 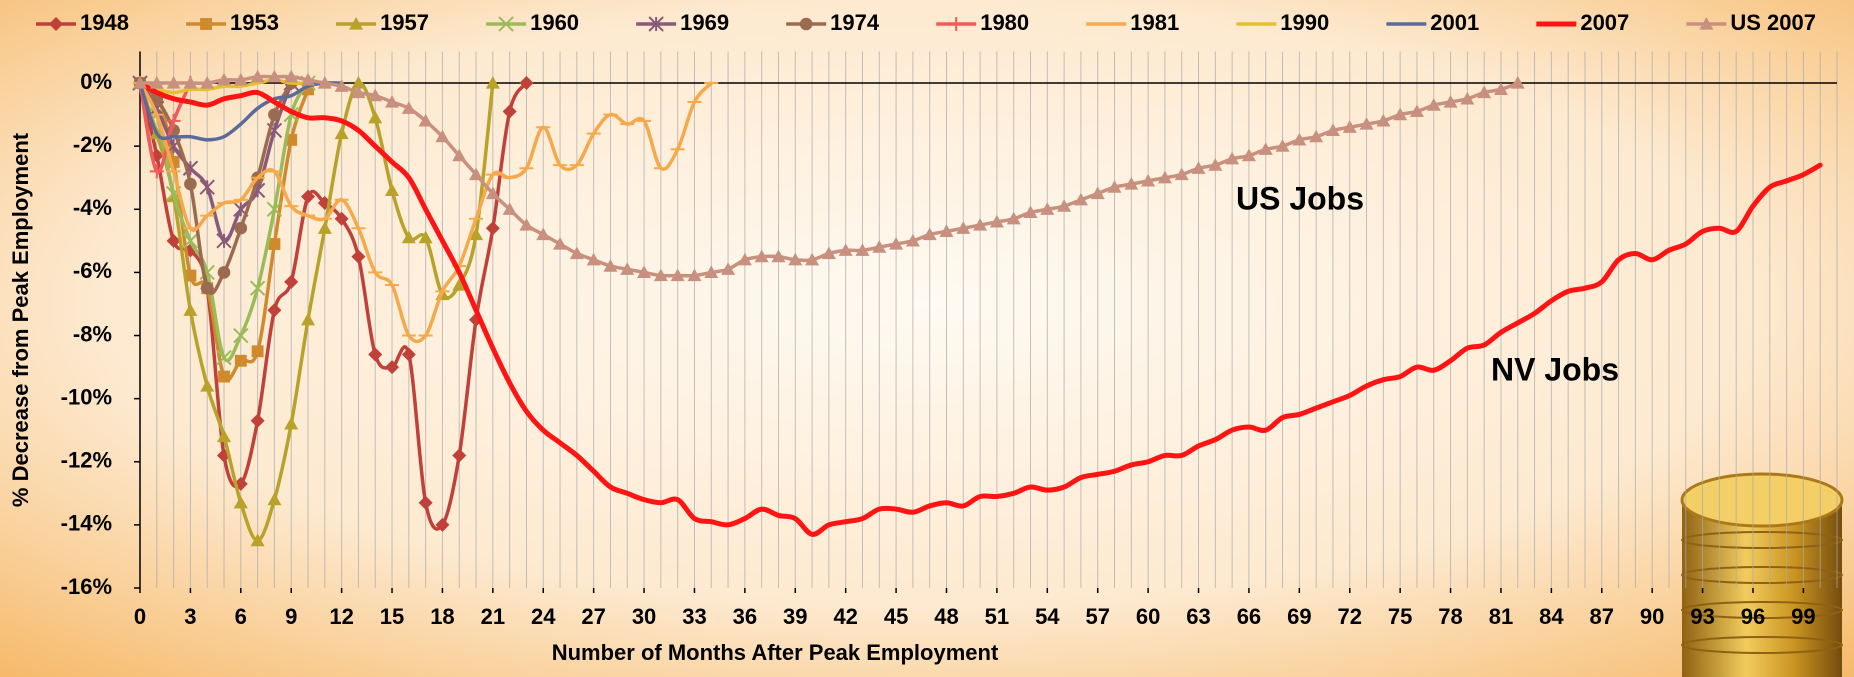 I want to click on legend-label: 1969, so click(x=704, y=22).